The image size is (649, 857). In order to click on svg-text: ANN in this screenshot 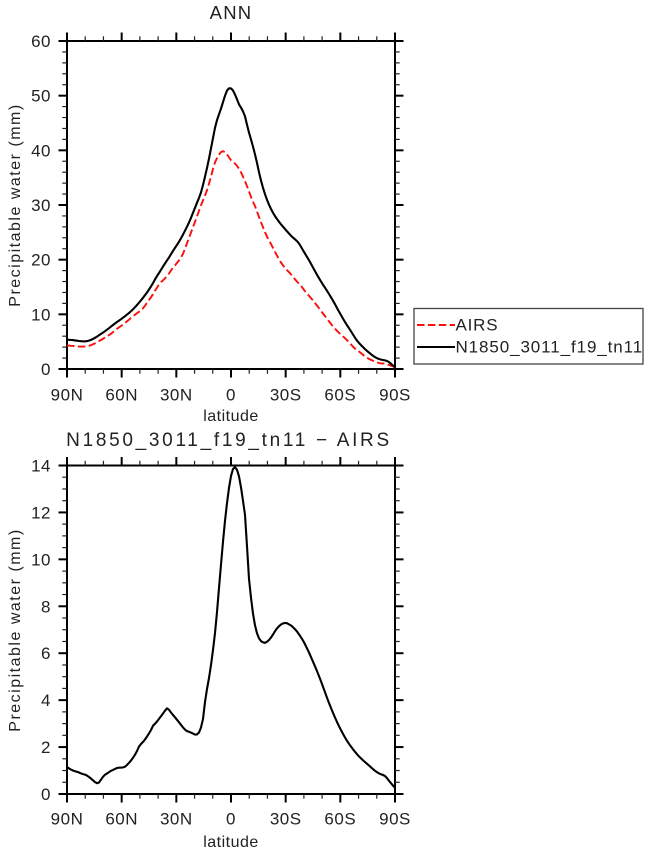, I will do `click(231, 12)`.